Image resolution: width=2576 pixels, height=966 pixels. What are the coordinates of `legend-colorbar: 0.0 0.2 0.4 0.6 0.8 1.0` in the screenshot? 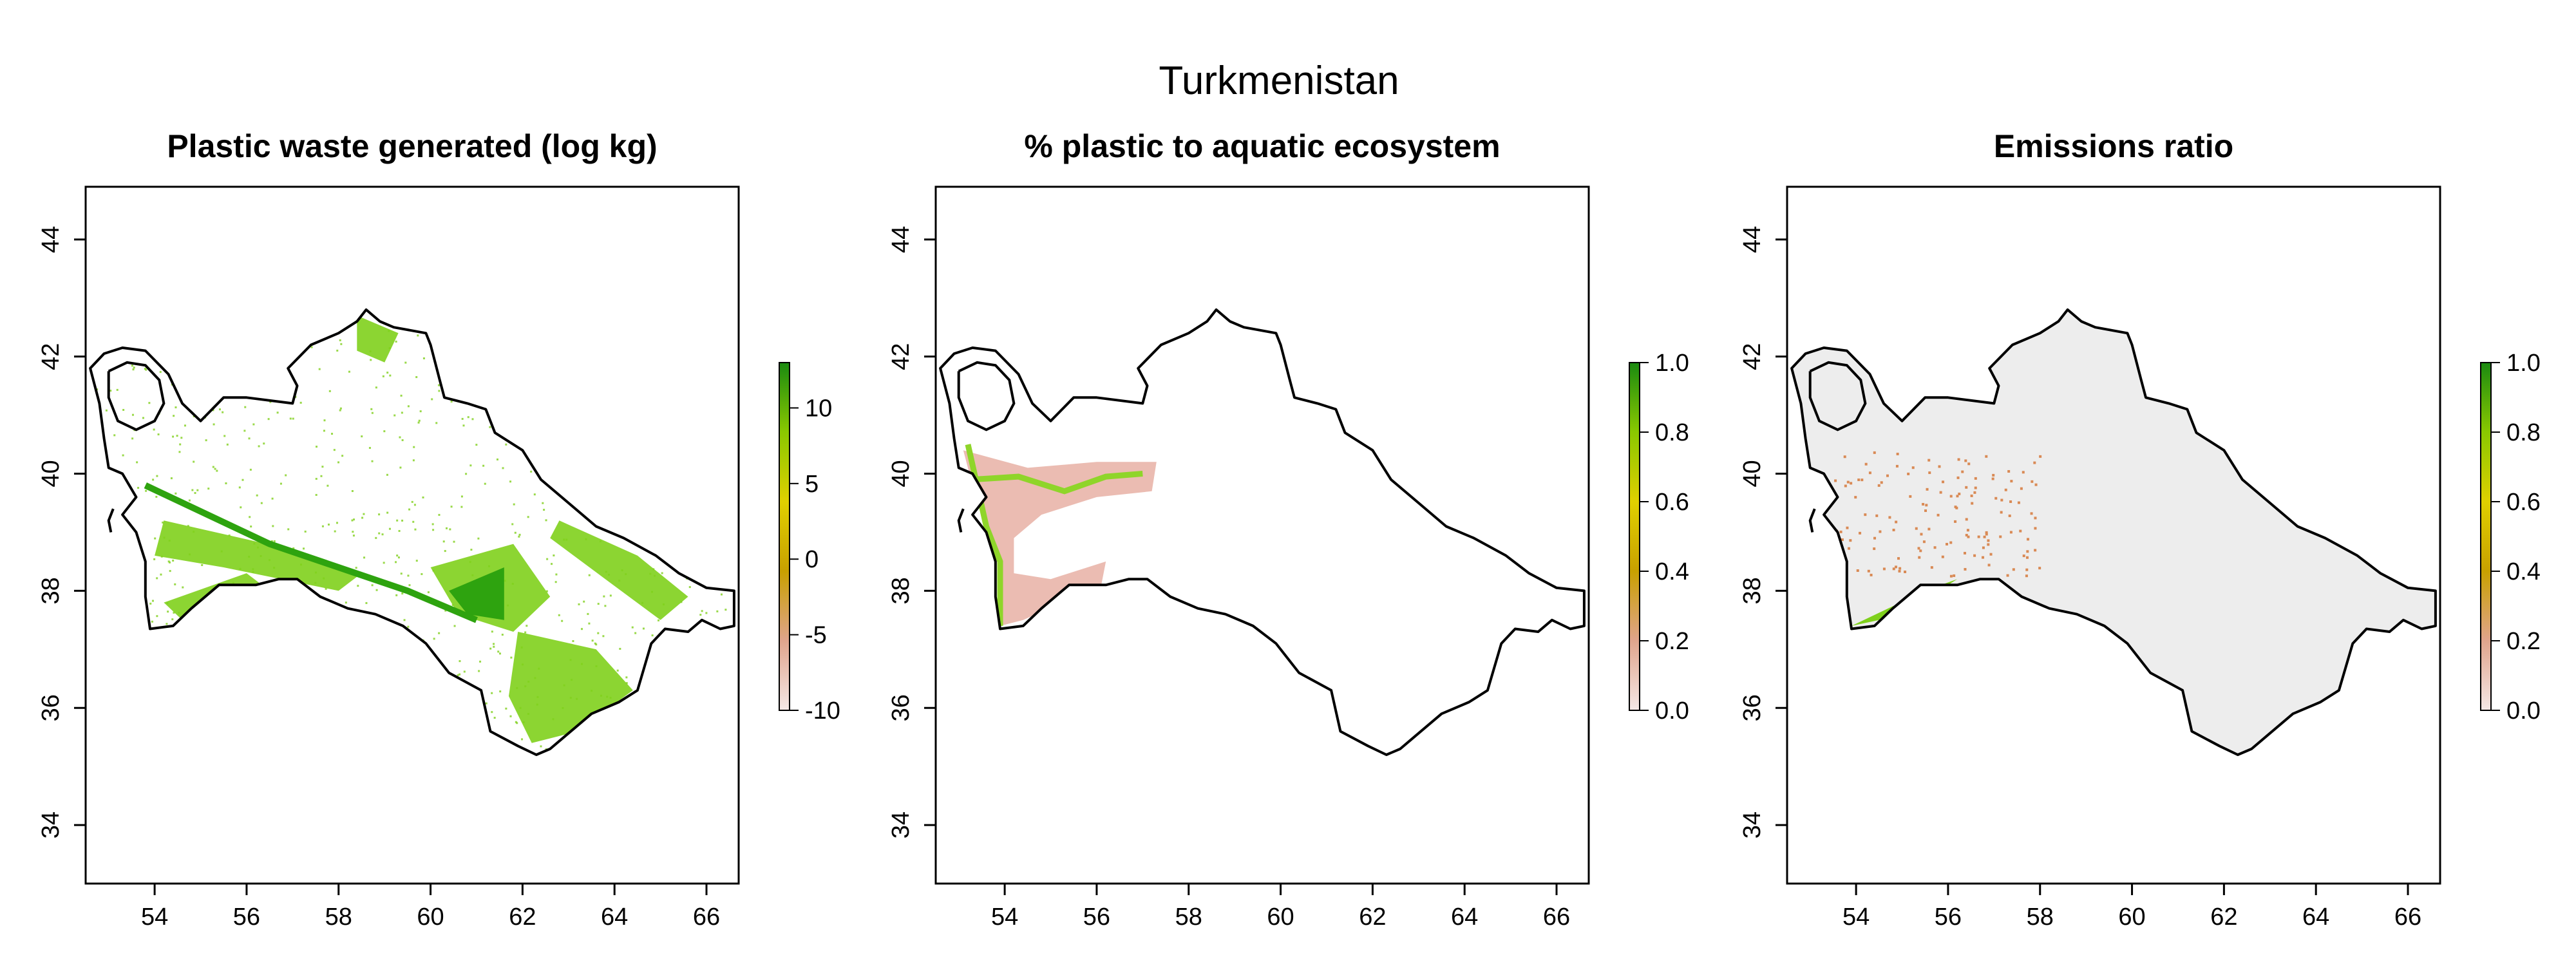 It's located at (1659, 537).